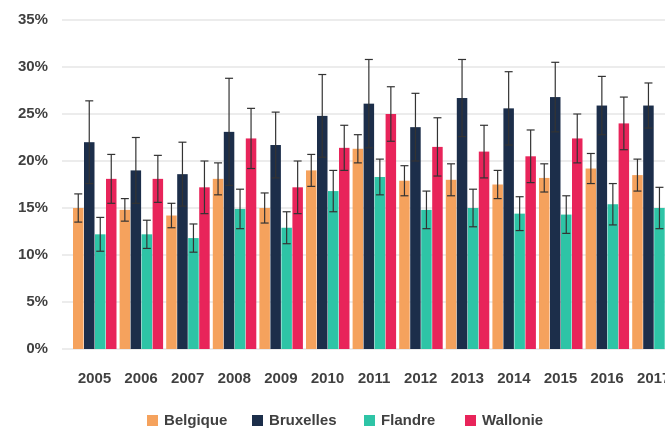 This screenshot has width=665, height=432. I want to click on y-tick-label: 30%, so click(33, 66).